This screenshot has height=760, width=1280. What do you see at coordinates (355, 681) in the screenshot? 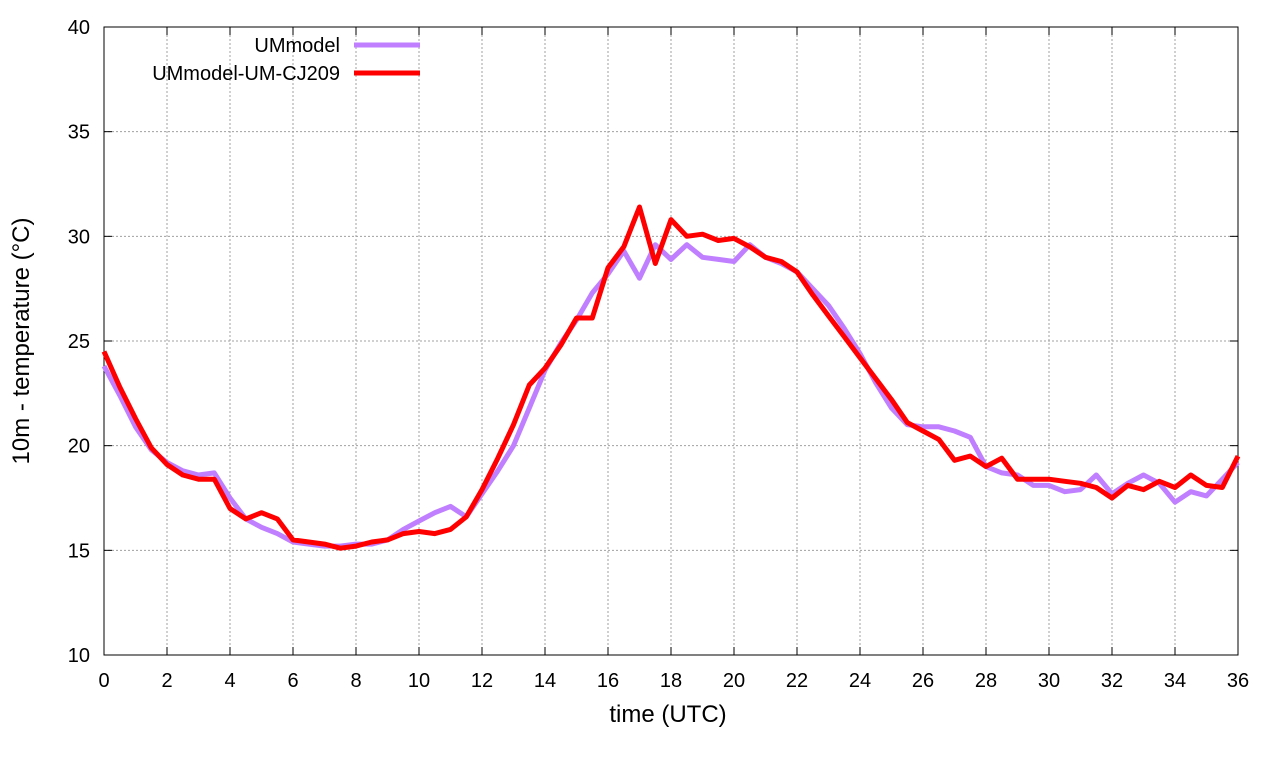
I see `x-tick-label: 8` at bounding box center [355, 681].